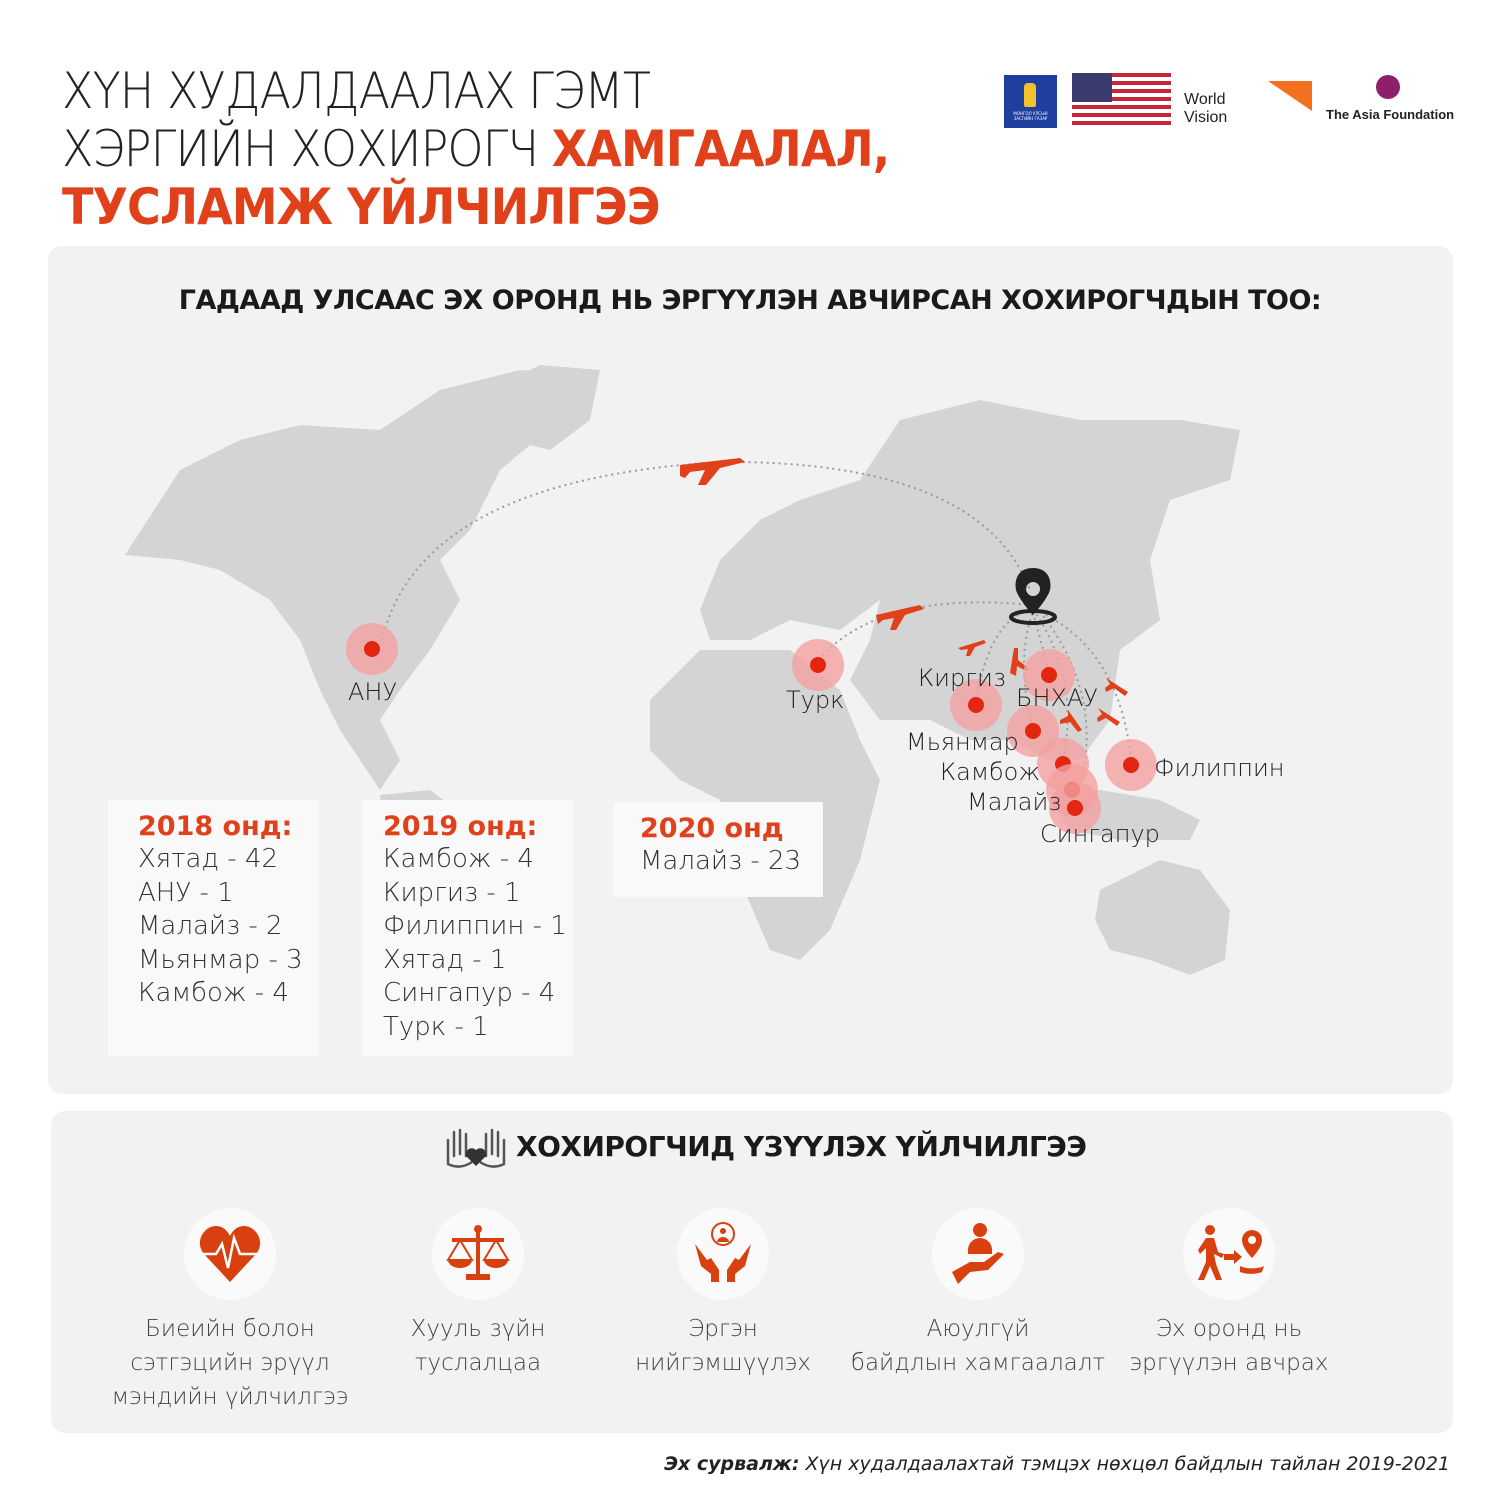 The height and width of the screenshot is (1500, 1500). Describe the element at coordinates (723, 1252) in the screenshot. I see `hands-person-icon` at that location.